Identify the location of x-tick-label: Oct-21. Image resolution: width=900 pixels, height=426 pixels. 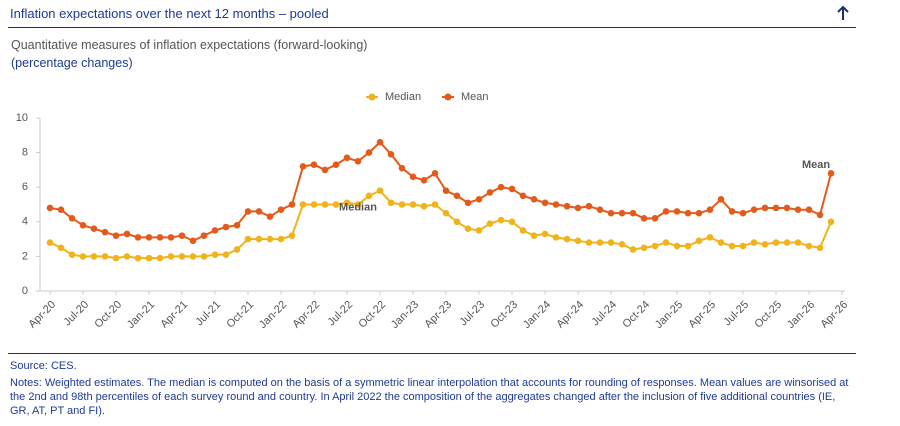
(240, 315).